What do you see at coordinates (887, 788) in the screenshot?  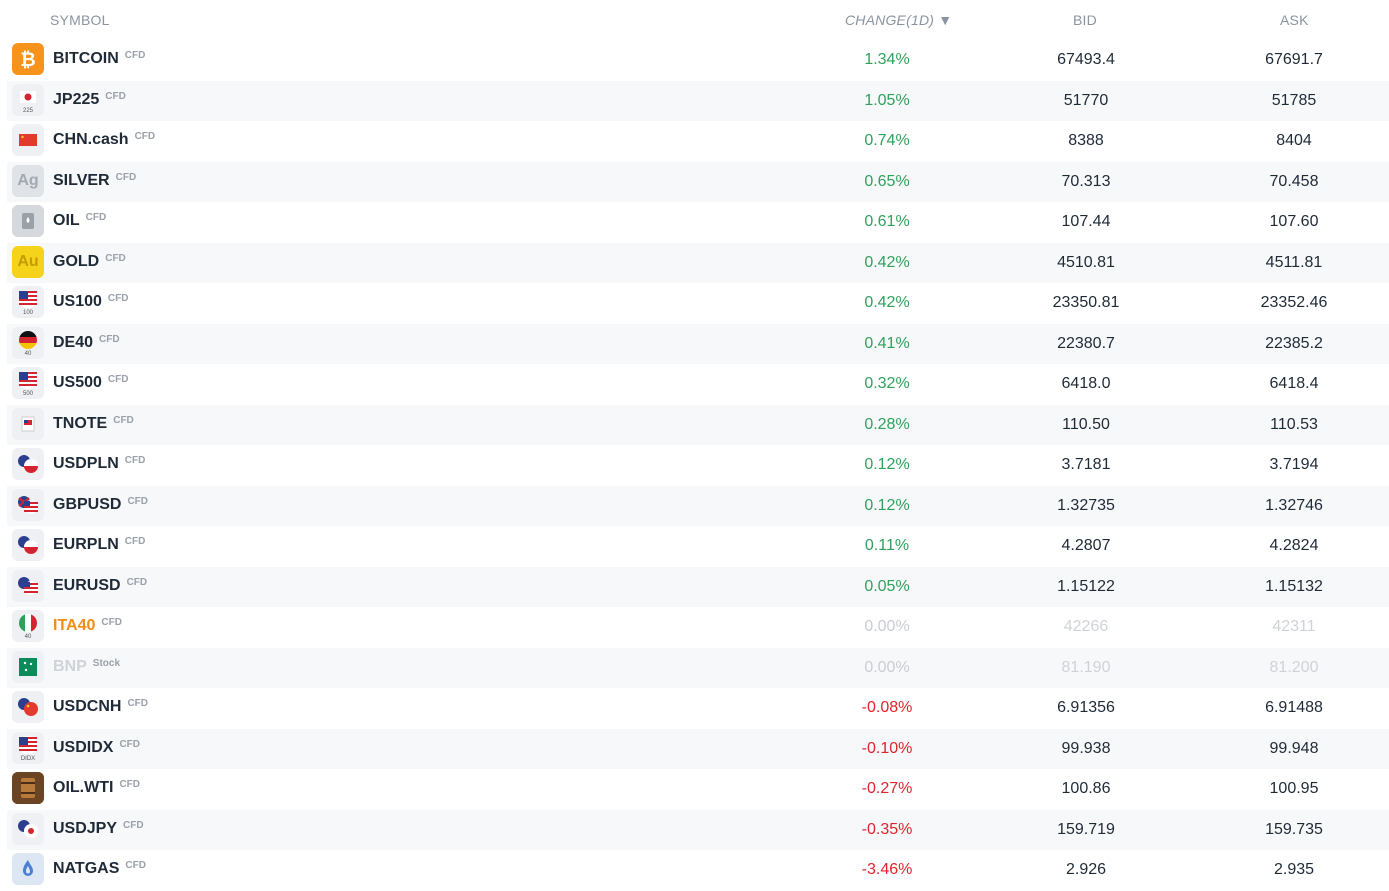 I see `change-value: -0.27%` at bounding box center [887, 788].